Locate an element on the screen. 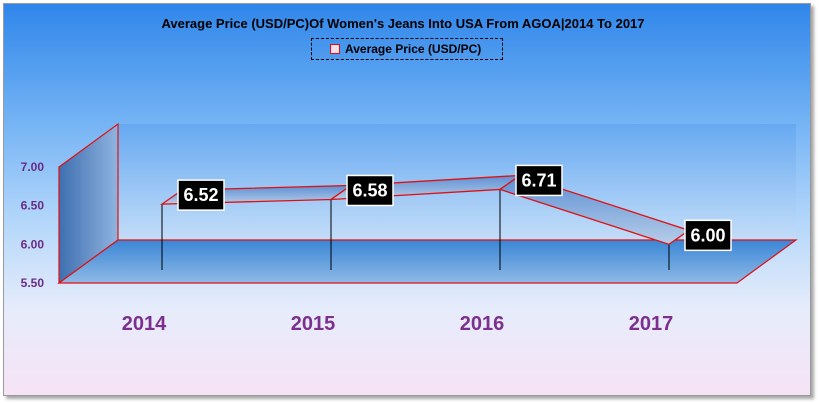  x-category-label: 2014 is located at coordinates (144, 324).